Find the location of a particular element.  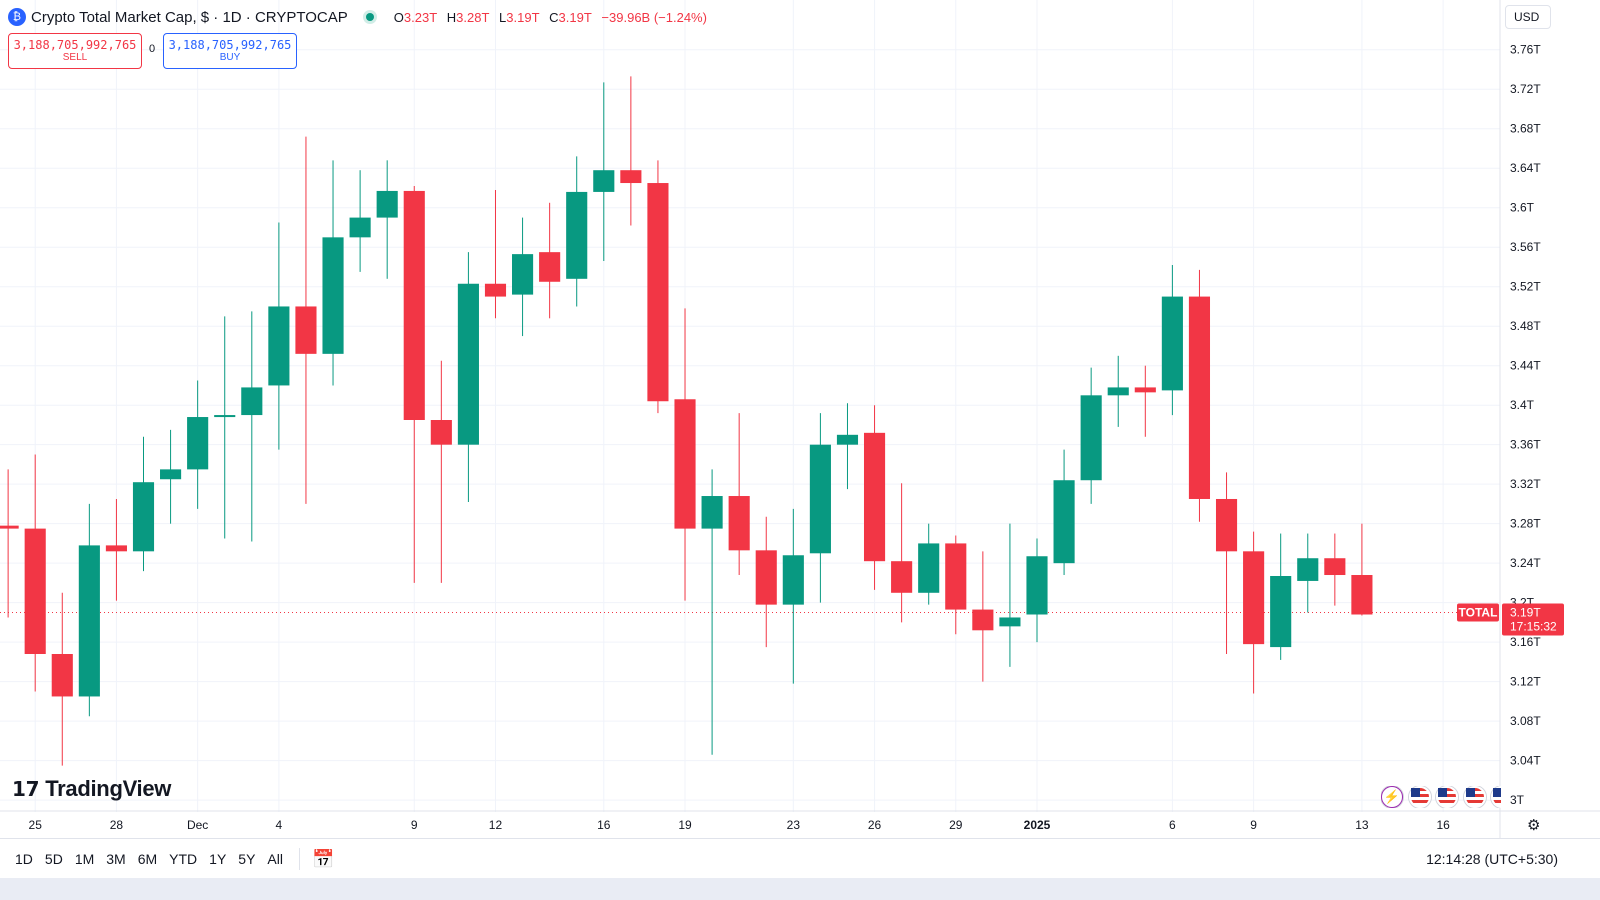

range-6m: 6M is located at coordinates (147, 859).